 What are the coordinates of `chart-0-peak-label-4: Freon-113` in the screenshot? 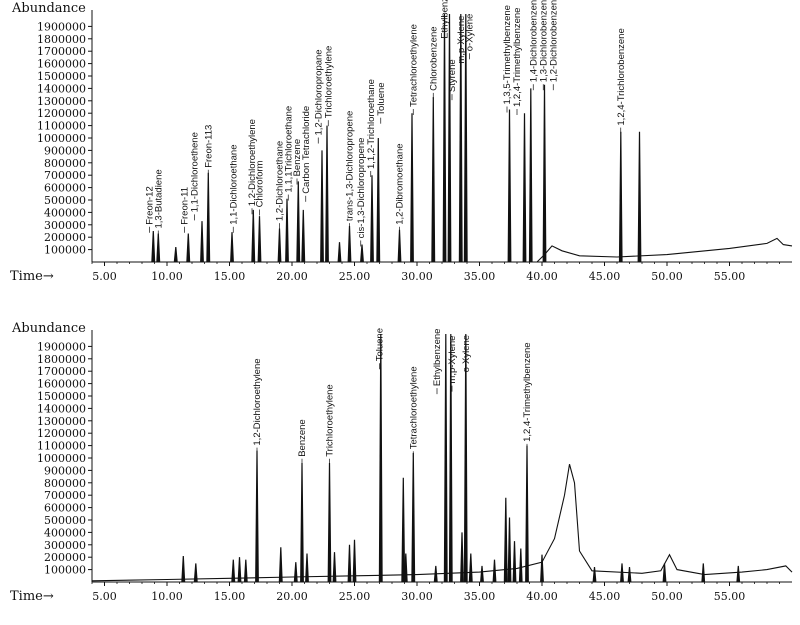 It's located at (208, 146).